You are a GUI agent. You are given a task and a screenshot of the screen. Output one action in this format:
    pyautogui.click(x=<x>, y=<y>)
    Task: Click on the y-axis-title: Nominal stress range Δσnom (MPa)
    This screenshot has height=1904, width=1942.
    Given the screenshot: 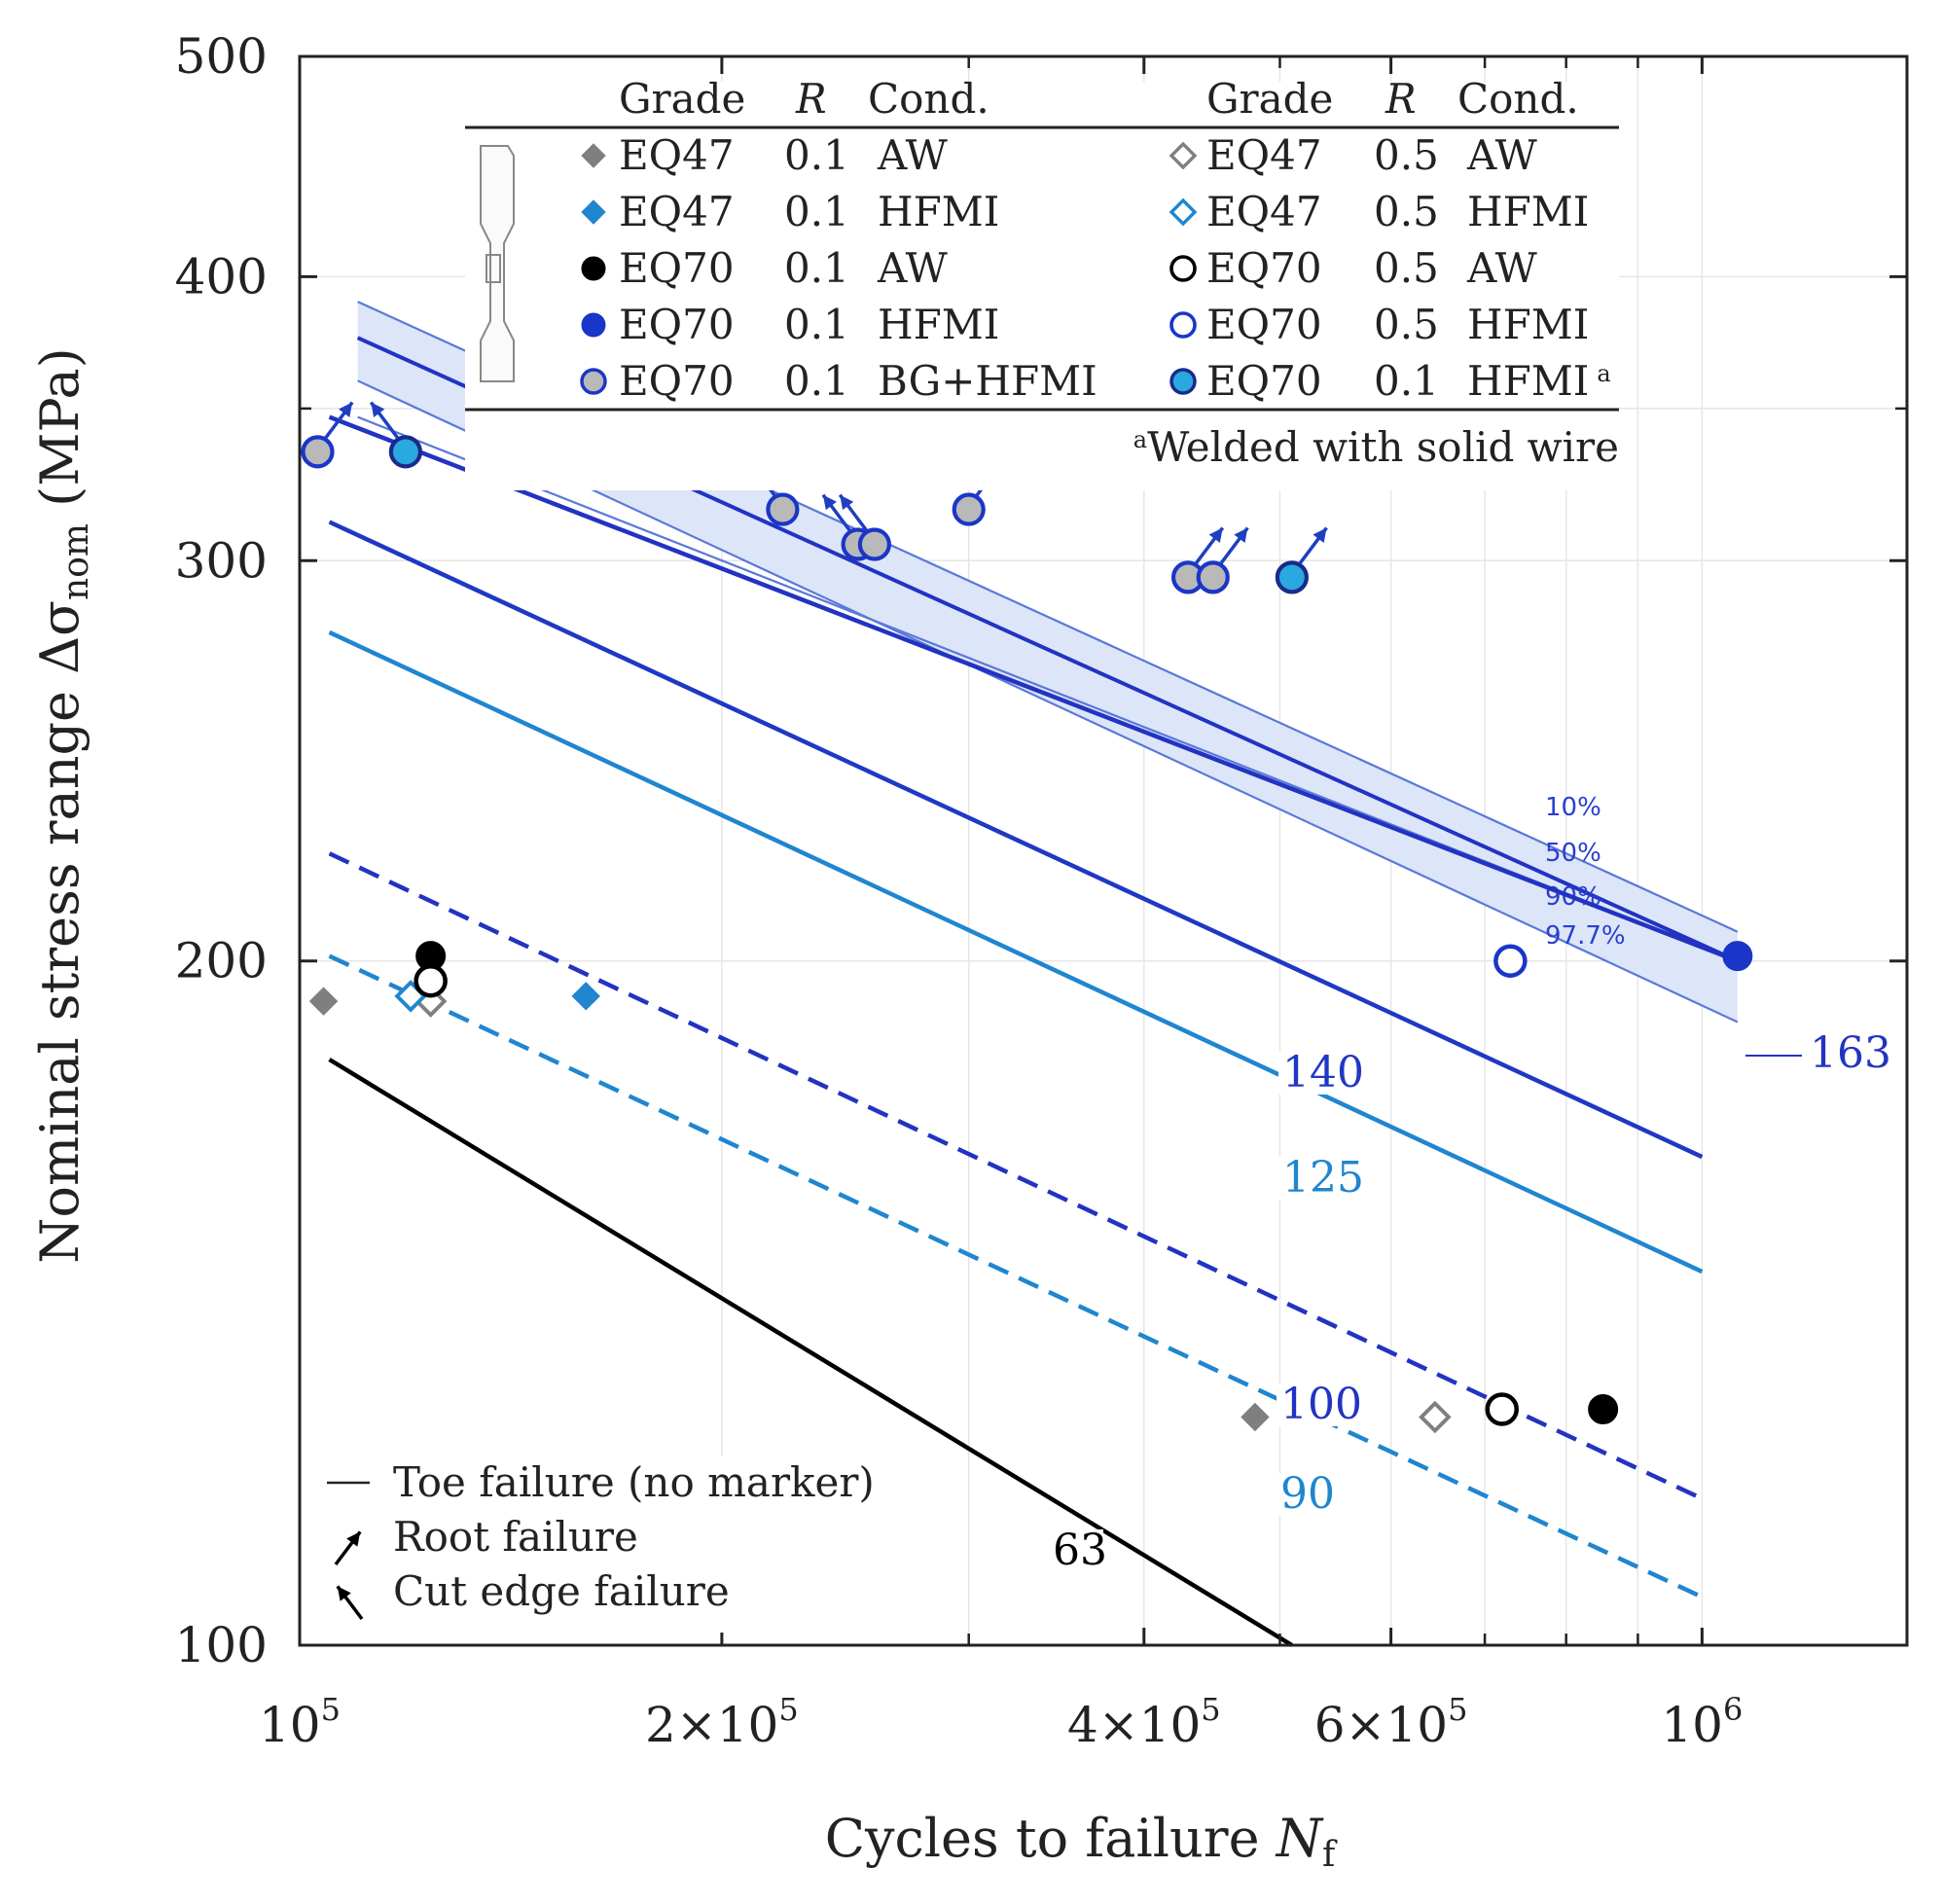 What is the action you would take?
    pyautogui.click(x=63, y=805)
    